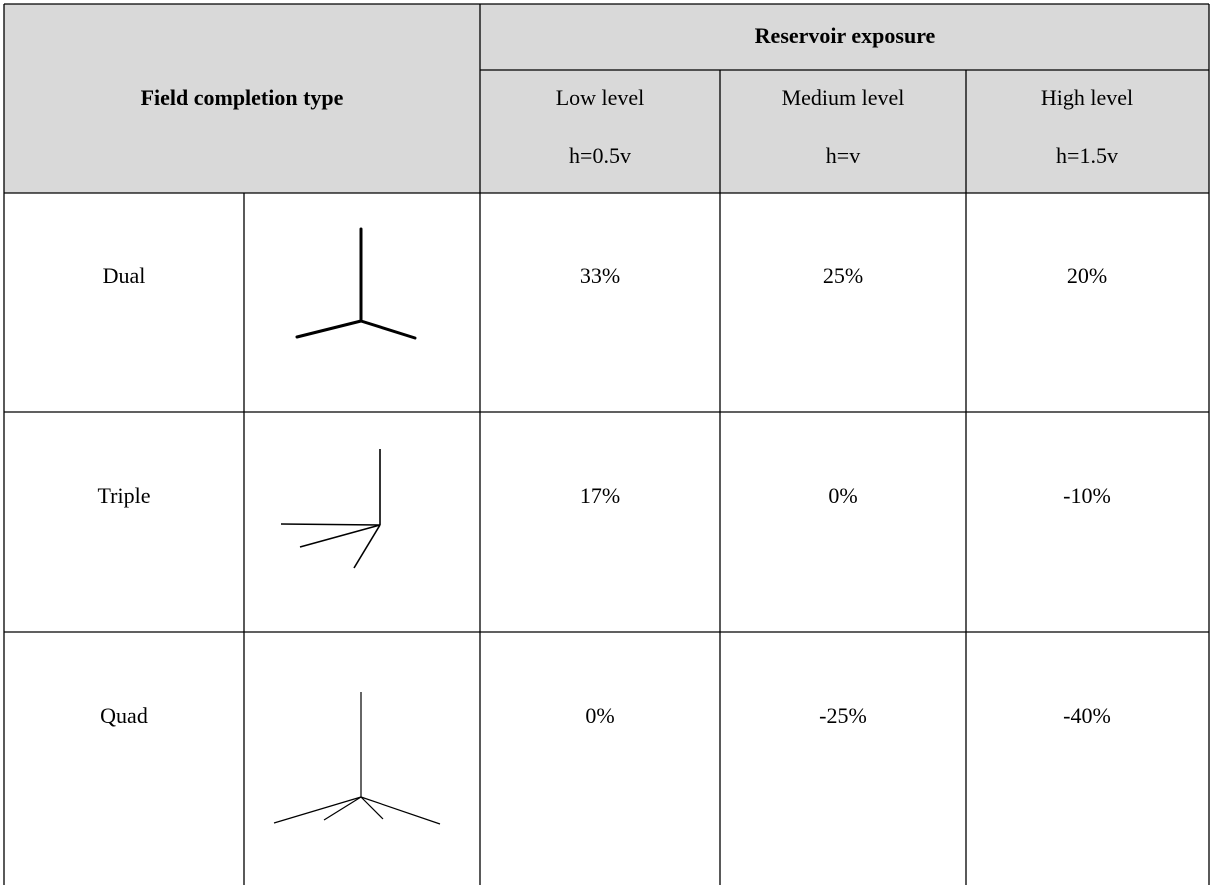  What do you see at coordinates (1087, 155) in the screenshot?
I see `header-cell: h=1.5v` at bounding box center [1087, 155].